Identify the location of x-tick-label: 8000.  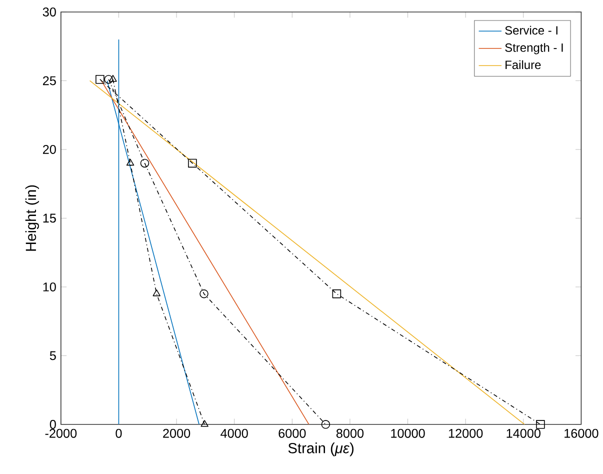
(350, 433).